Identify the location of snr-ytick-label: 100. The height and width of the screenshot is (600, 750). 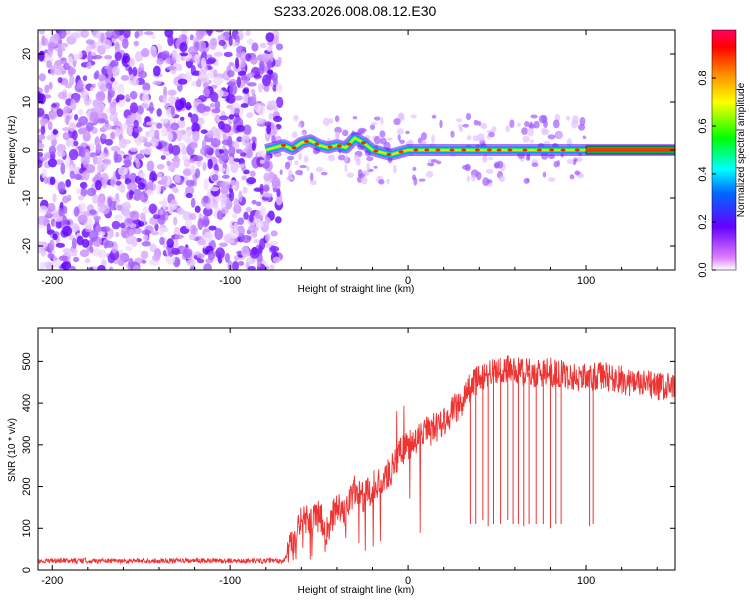
(27, 528).